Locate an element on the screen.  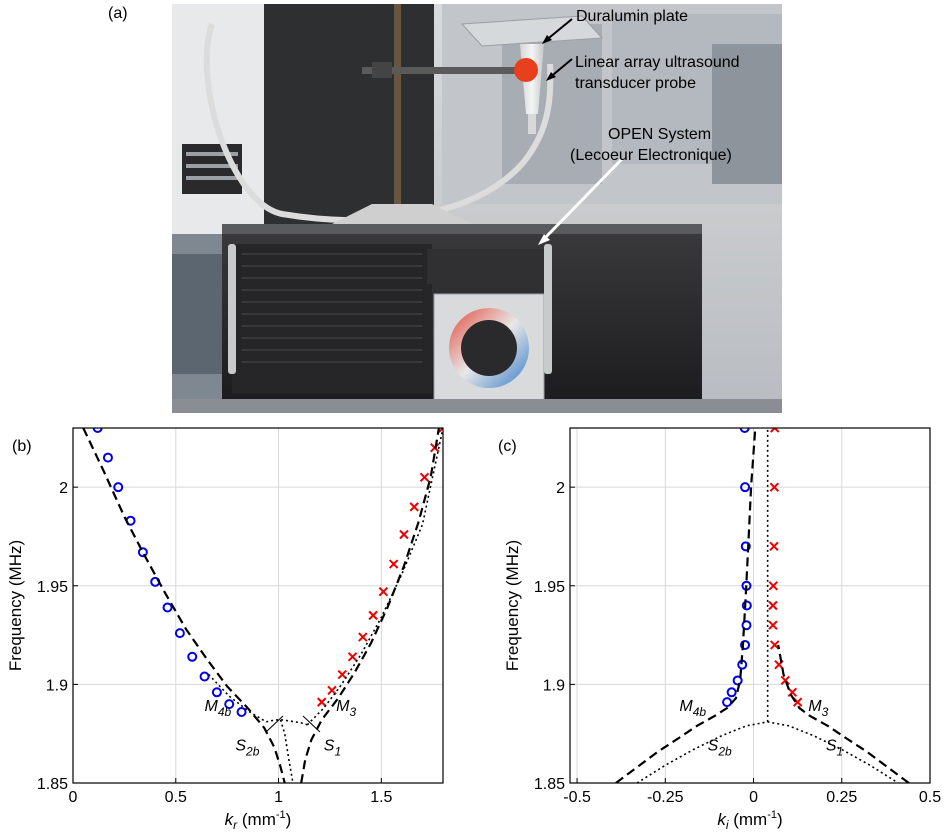
x-tick-label: 1 is located at coordinates (278, 797).